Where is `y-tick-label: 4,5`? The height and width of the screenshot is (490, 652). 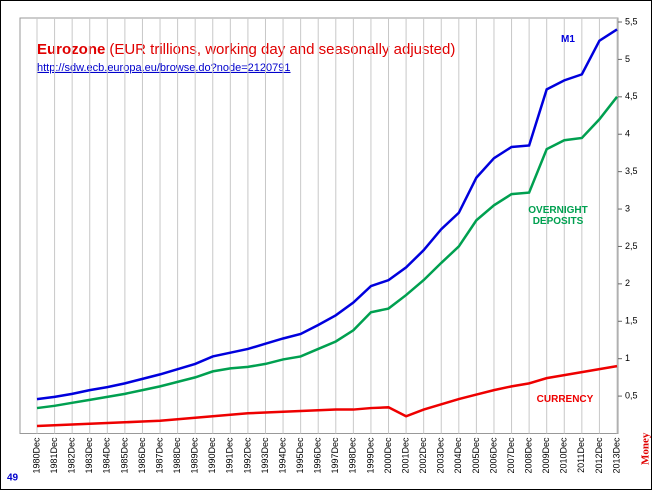 y-tick-label: 4,5 is located at coordinates (631, 96).